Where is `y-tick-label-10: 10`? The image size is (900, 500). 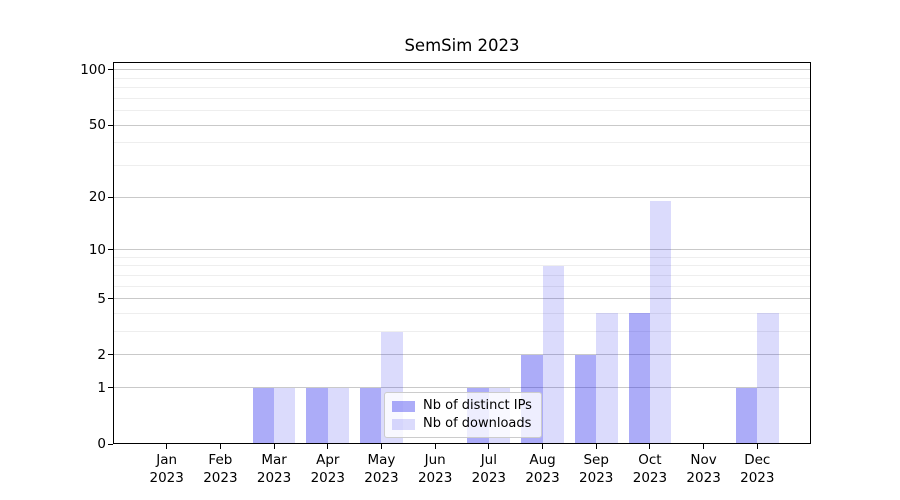 y-tick-label-10: 10 is located at coordinates (97, 249).